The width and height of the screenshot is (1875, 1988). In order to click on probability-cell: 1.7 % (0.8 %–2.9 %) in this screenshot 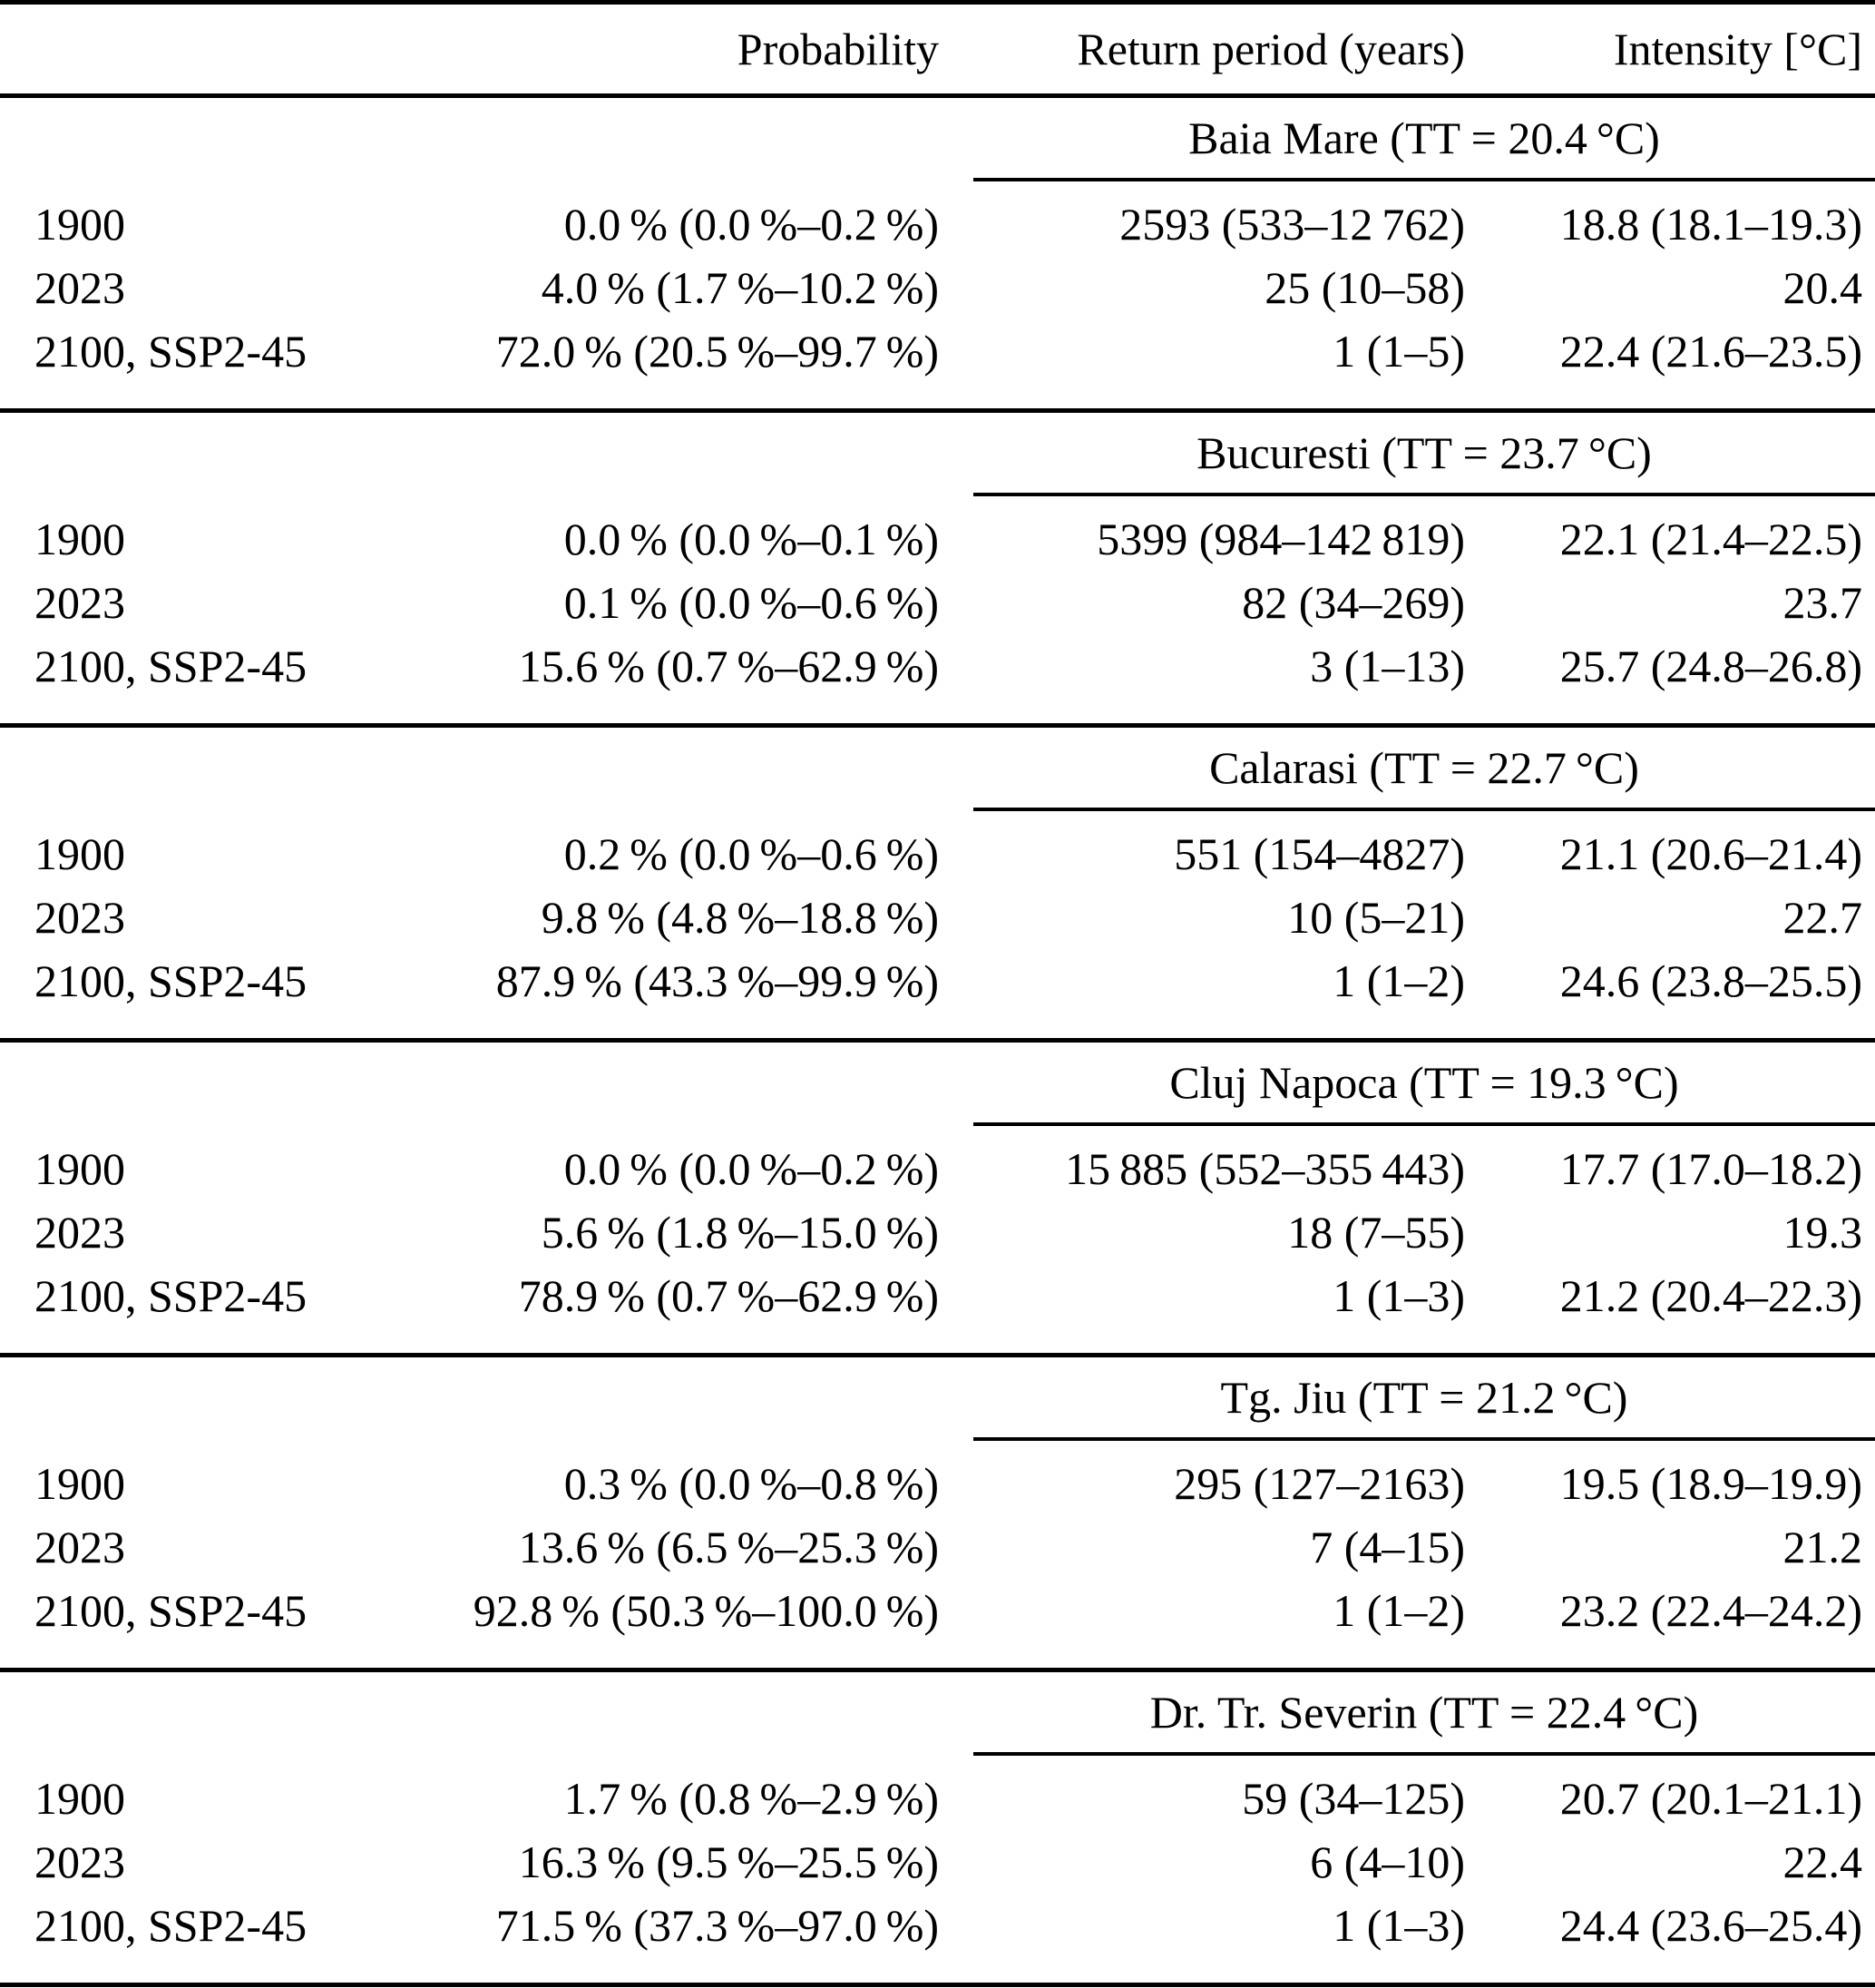, I will do `click(751, 1798)`.